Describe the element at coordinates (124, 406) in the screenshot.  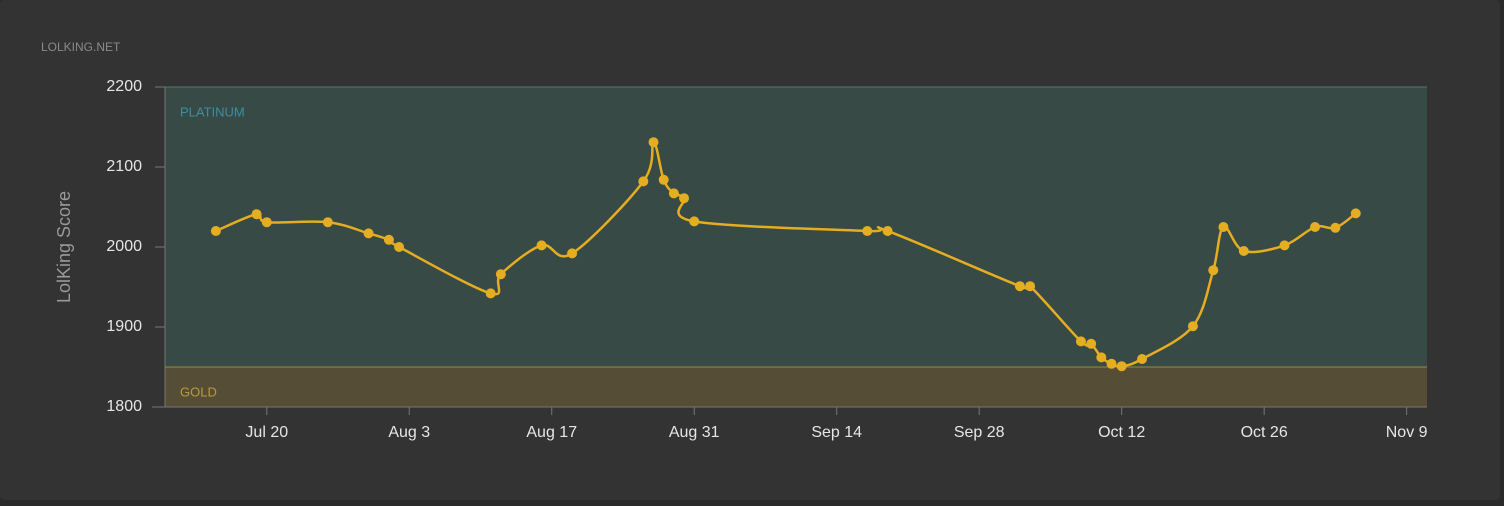
I see `y-tick-label: 1800` at that location.